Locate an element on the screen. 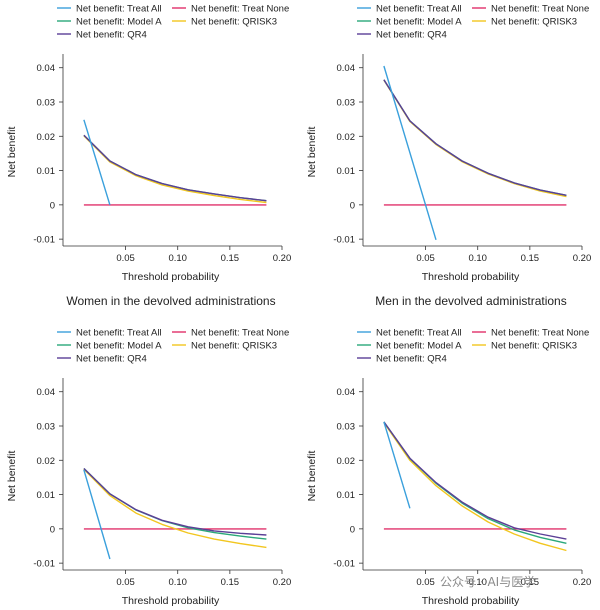 The height and width of the screenshot is (610, 600). watermark: 公众号 · AI与医学 is located at coordinates (487, 581).